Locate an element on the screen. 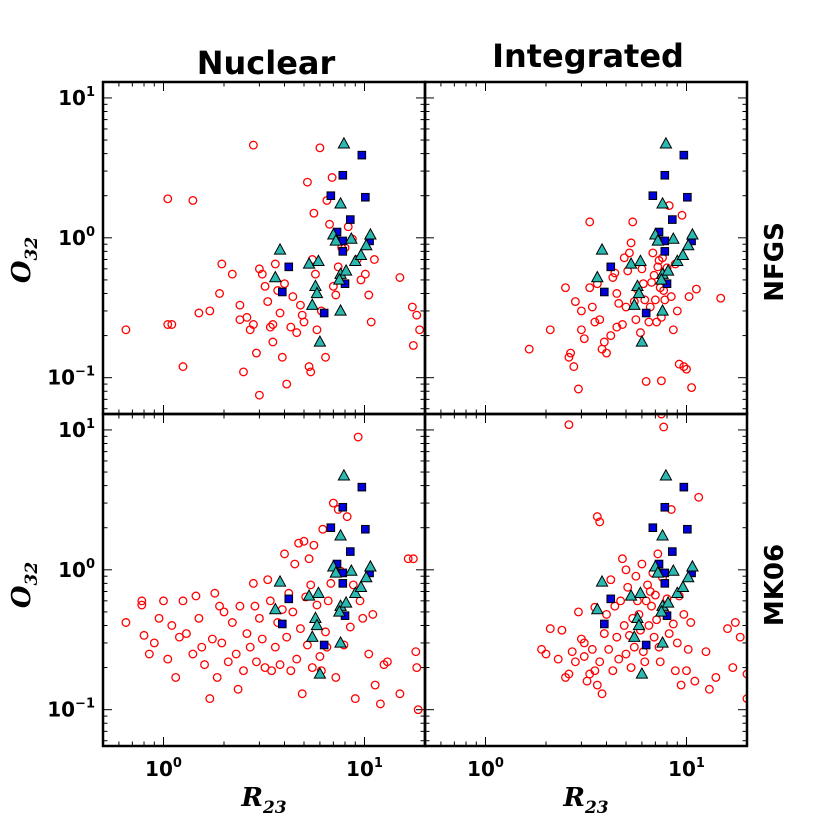  tick-exponent: 0 is located at coordinates (499, 763).